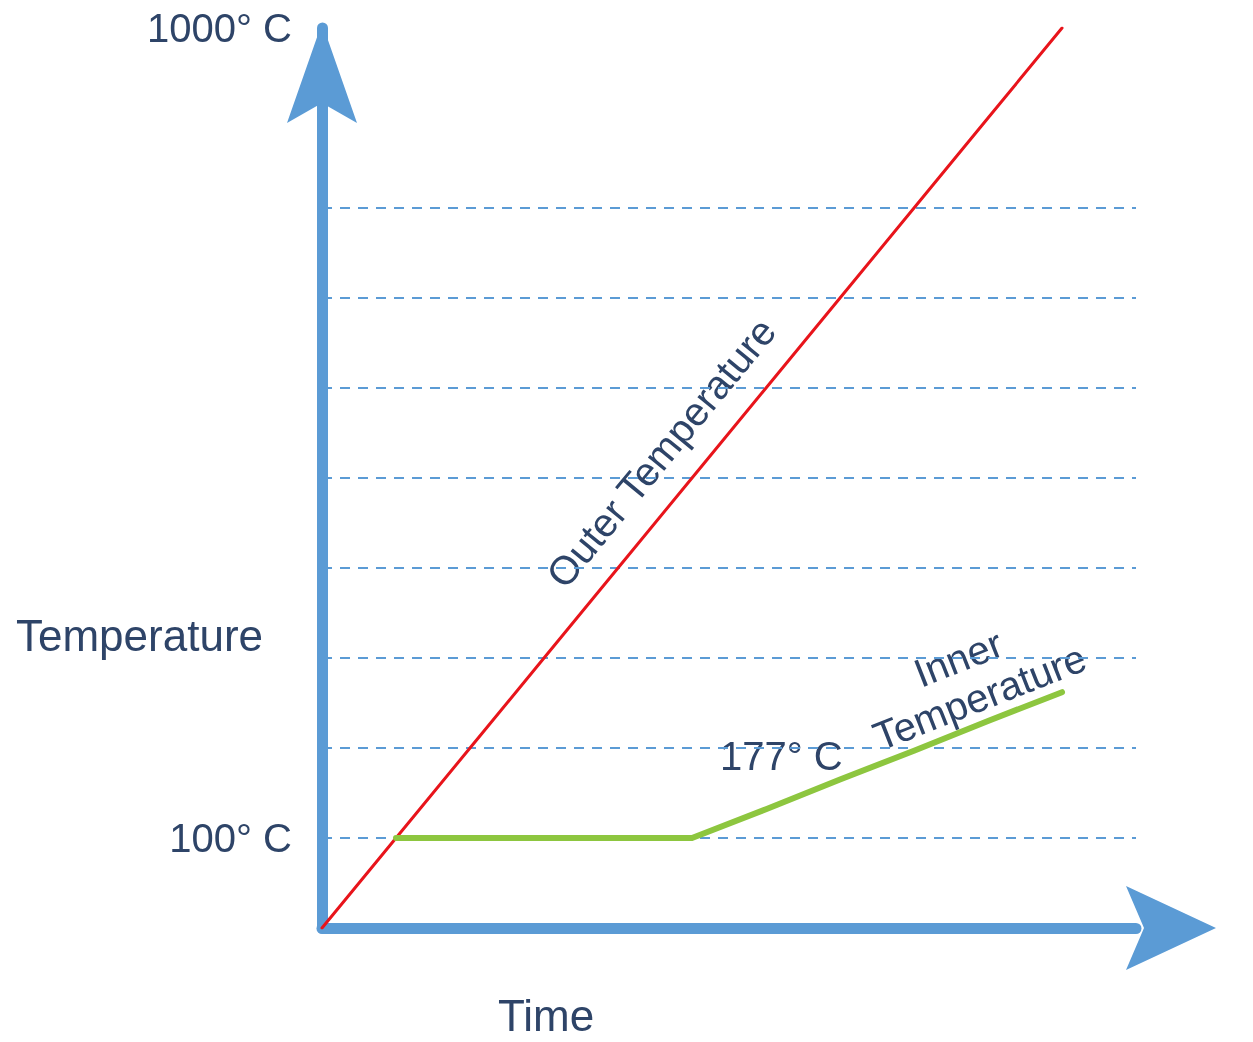 The width and height of the screenshot is (1253, 1042). What do you see at coordinates (781, 756) in the screenshot?
I see `annotation: 177° C` at bounding box center [781, 756].